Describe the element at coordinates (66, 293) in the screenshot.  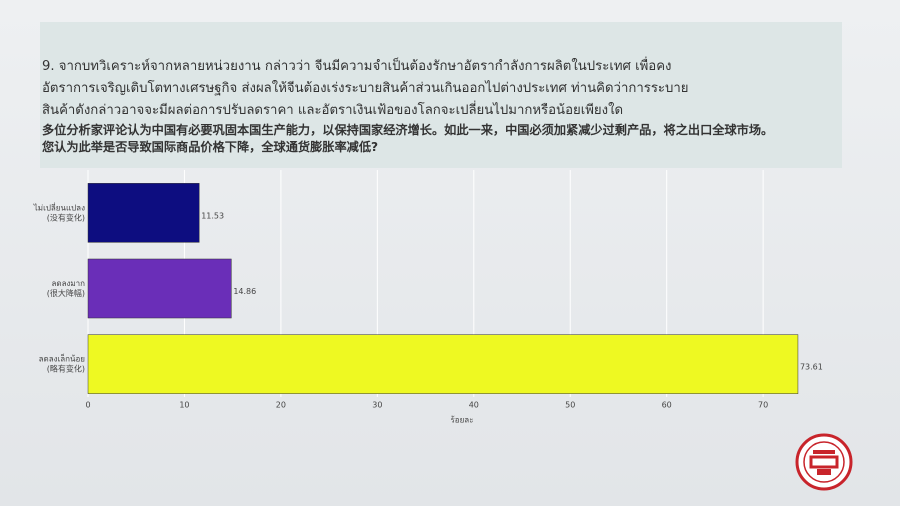
I see `y-tick-label: (很大降幅)` at that location.